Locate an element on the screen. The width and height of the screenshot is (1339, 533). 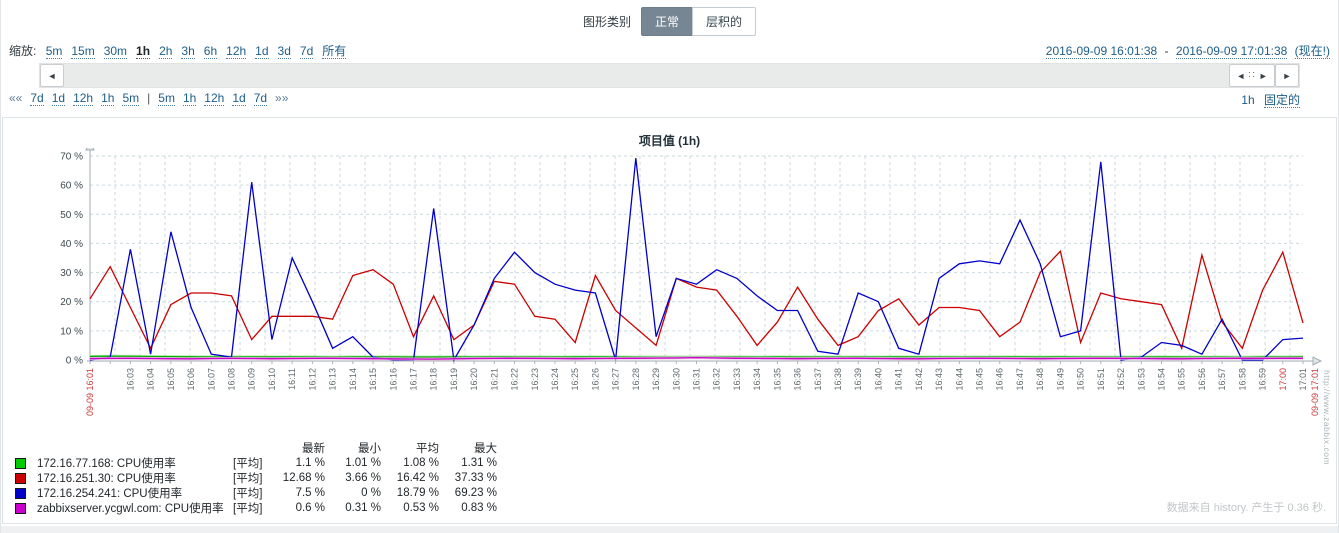
legend-item-name: 172.16.77.168: CPU使用率 is located at coordinates (106, 464).